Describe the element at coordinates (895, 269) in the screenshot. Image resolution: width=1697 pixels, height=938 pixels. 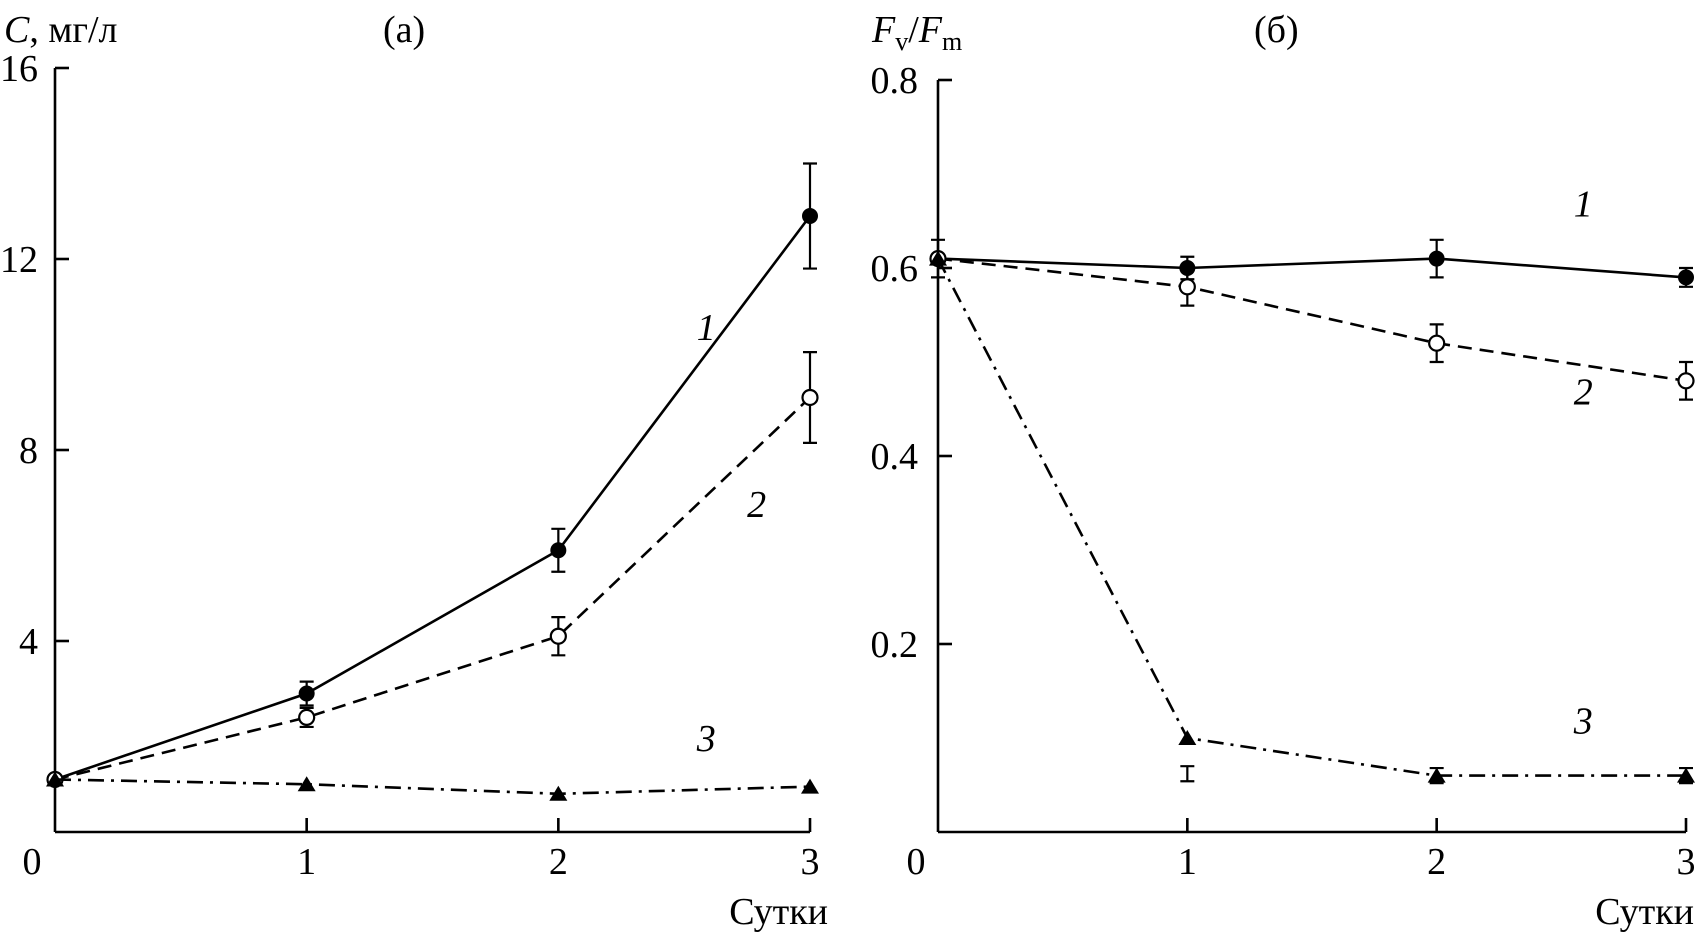
I see `panel-b-y-tick-label: 0.6` at that location.